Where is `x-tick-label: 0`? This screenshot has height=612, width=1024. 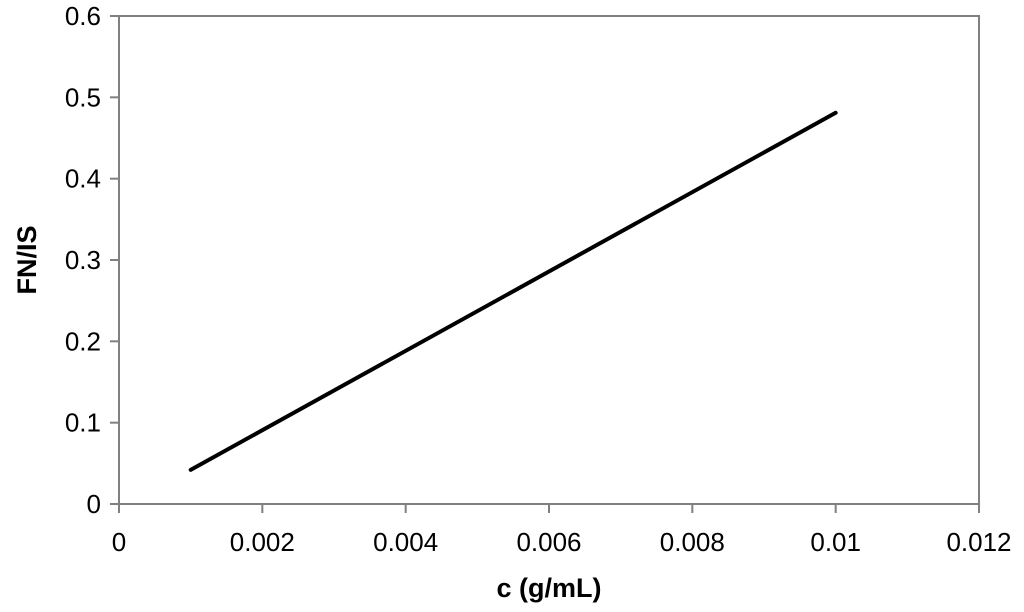
x-tick-label: 0 is located at coordinates (119, 542).